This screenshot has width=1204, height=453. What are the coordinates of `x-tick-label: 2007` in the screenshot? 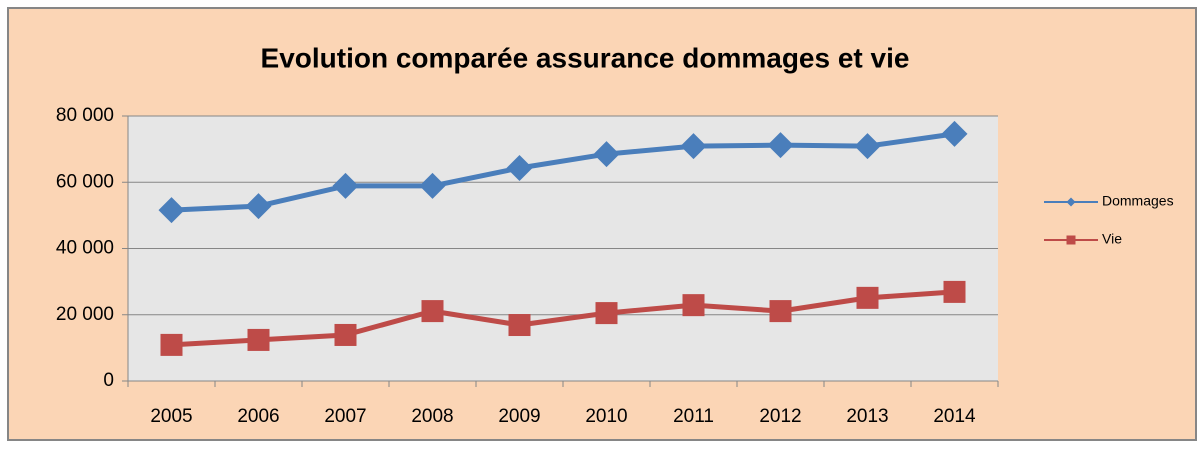 It's located at (345, 416).